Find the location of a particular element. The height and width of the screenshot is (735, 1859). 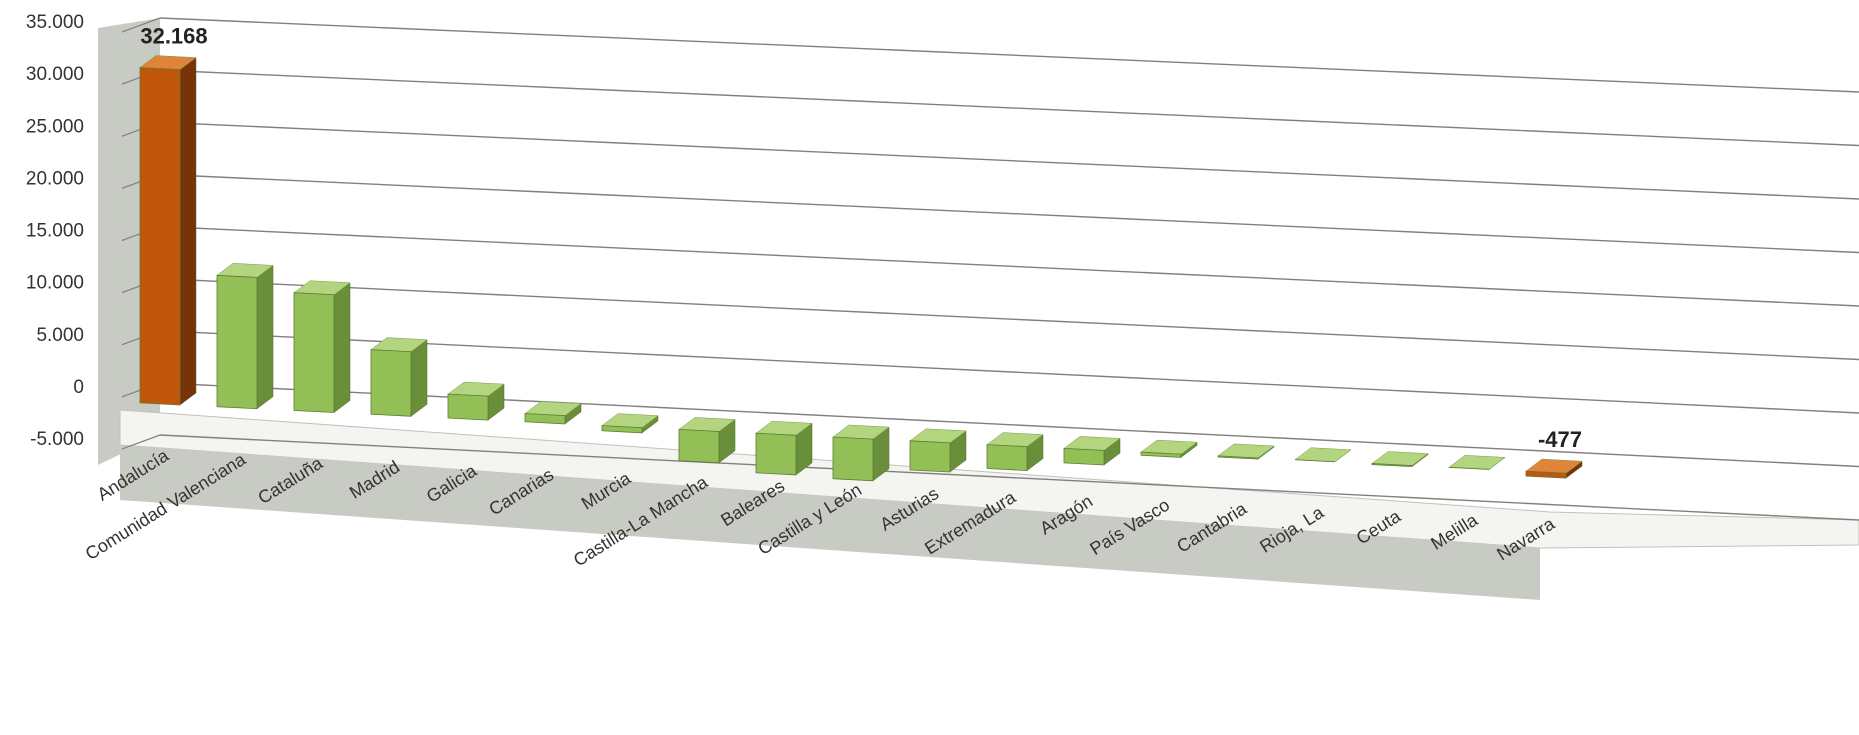

bar-baleares is located at coordinates (784, 448).